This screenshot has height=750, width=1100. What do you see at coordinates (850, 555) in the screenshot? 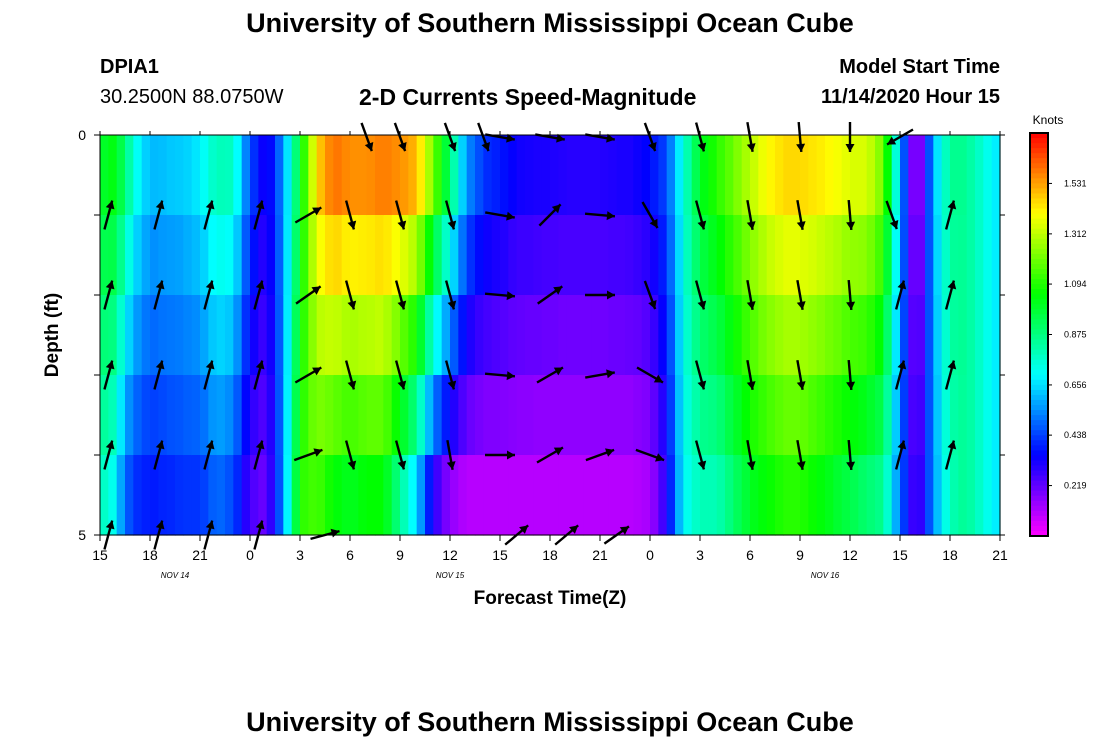
I see `x-tick-label: 12` at bounding box center [850, 555].